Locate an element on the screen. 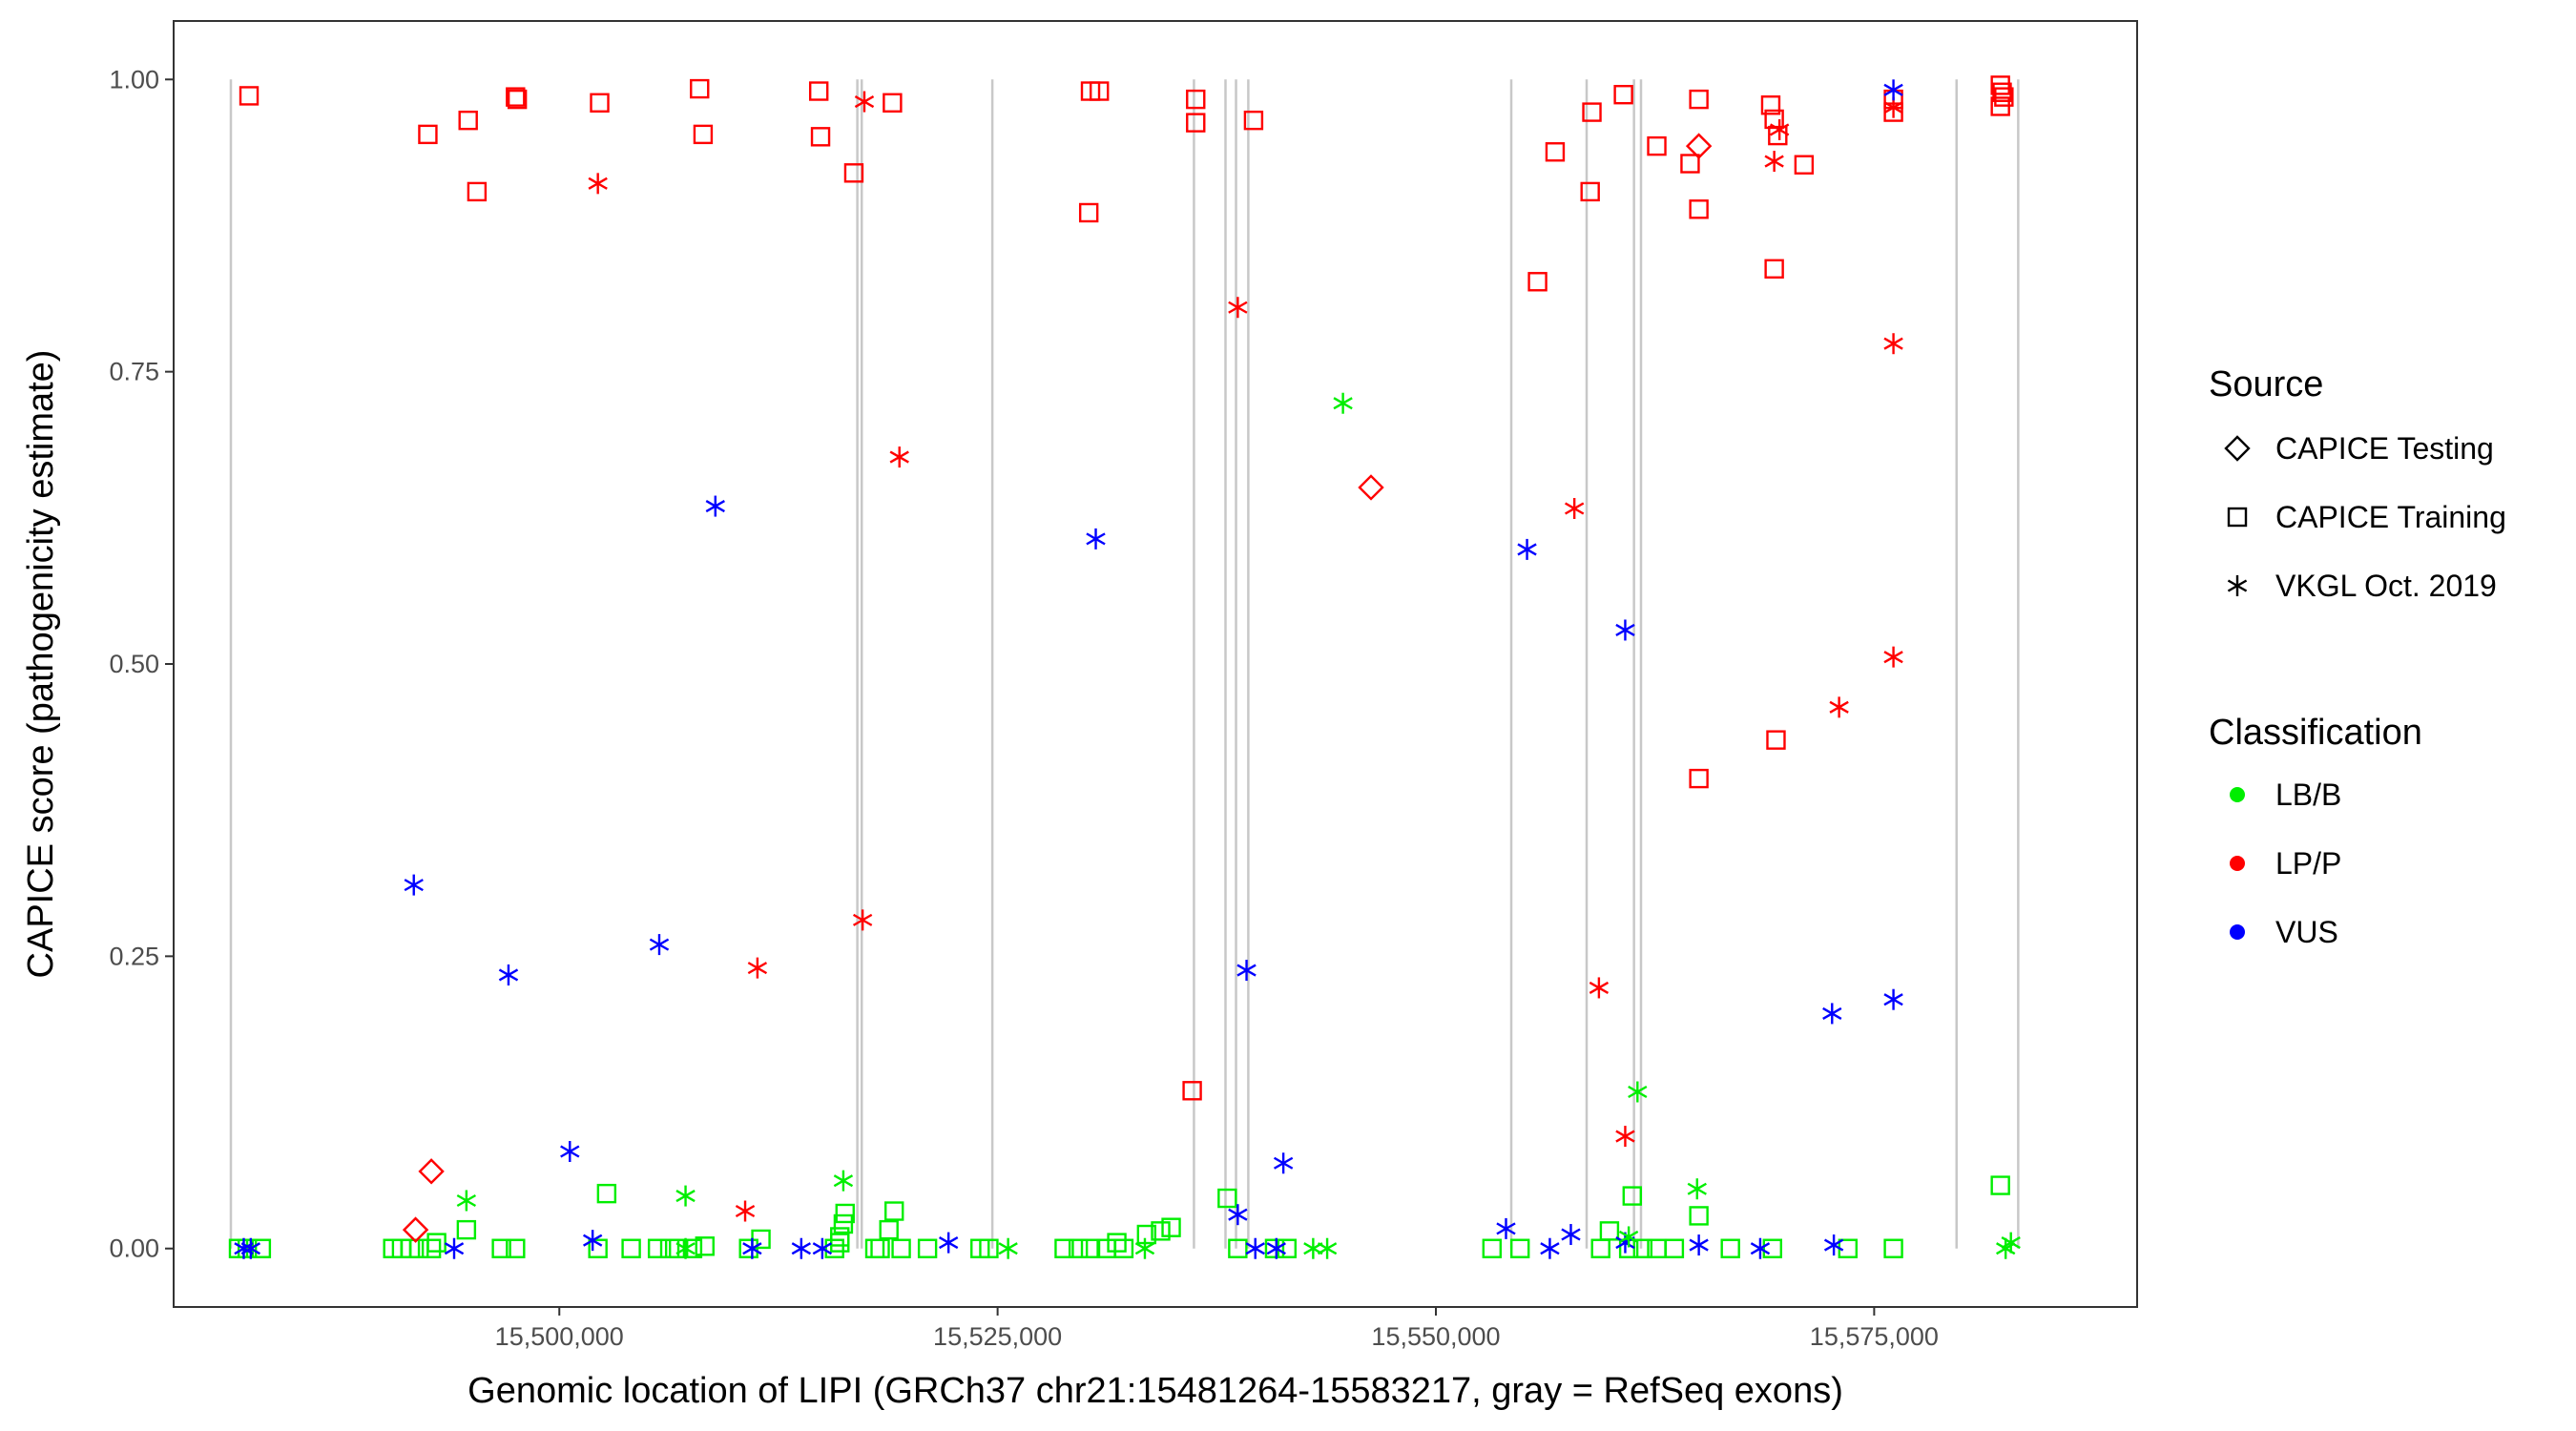  y-tick-label: 0.25 is located at coordinates (134, 956).